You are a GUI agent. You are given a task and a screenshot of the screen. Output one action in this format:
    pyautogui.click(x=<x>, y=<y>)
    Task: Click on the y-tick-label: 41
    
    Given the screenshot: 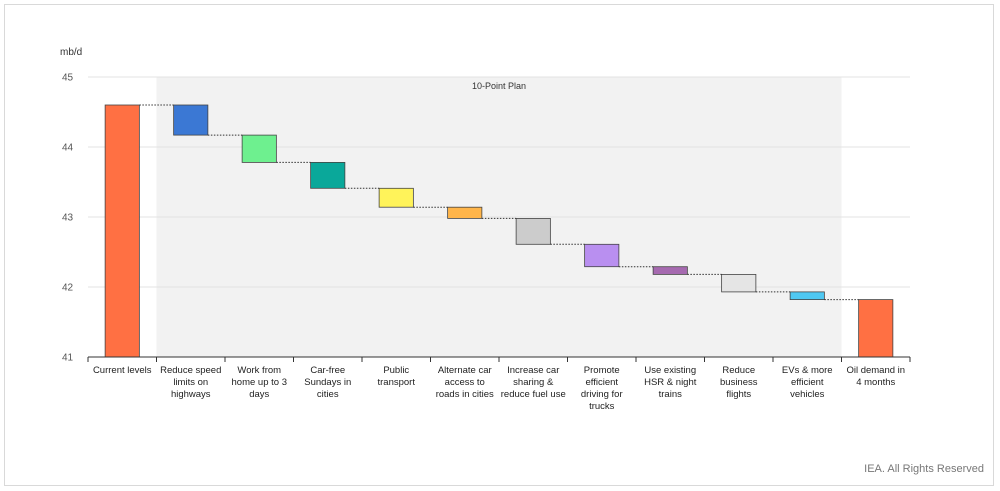 What is the action you would take?
    pyautogui.click(x=68, y=358)
    